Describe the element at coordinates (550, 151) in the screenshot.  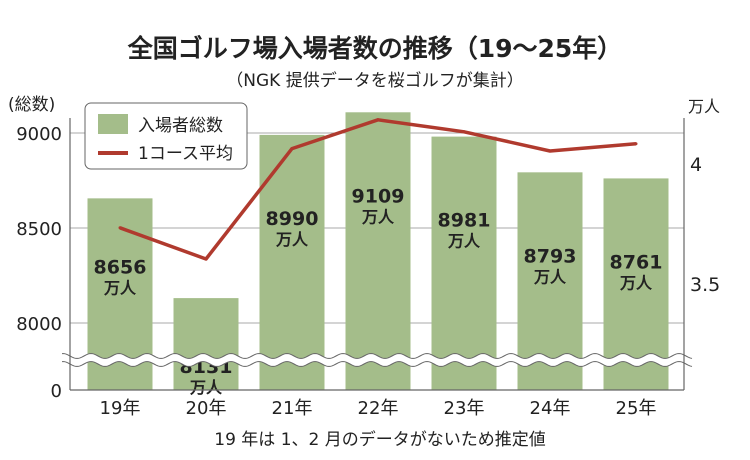
I see `line-point-24年` at that location.